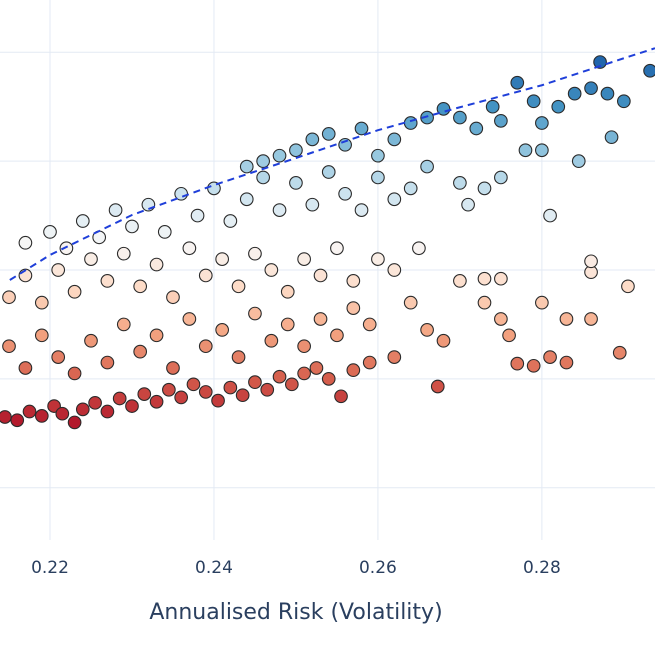  What do you see at coordinates (214, 568) in the screenshot?
I see `x-tick-label: 0.24` at bounding box center [214, 568].